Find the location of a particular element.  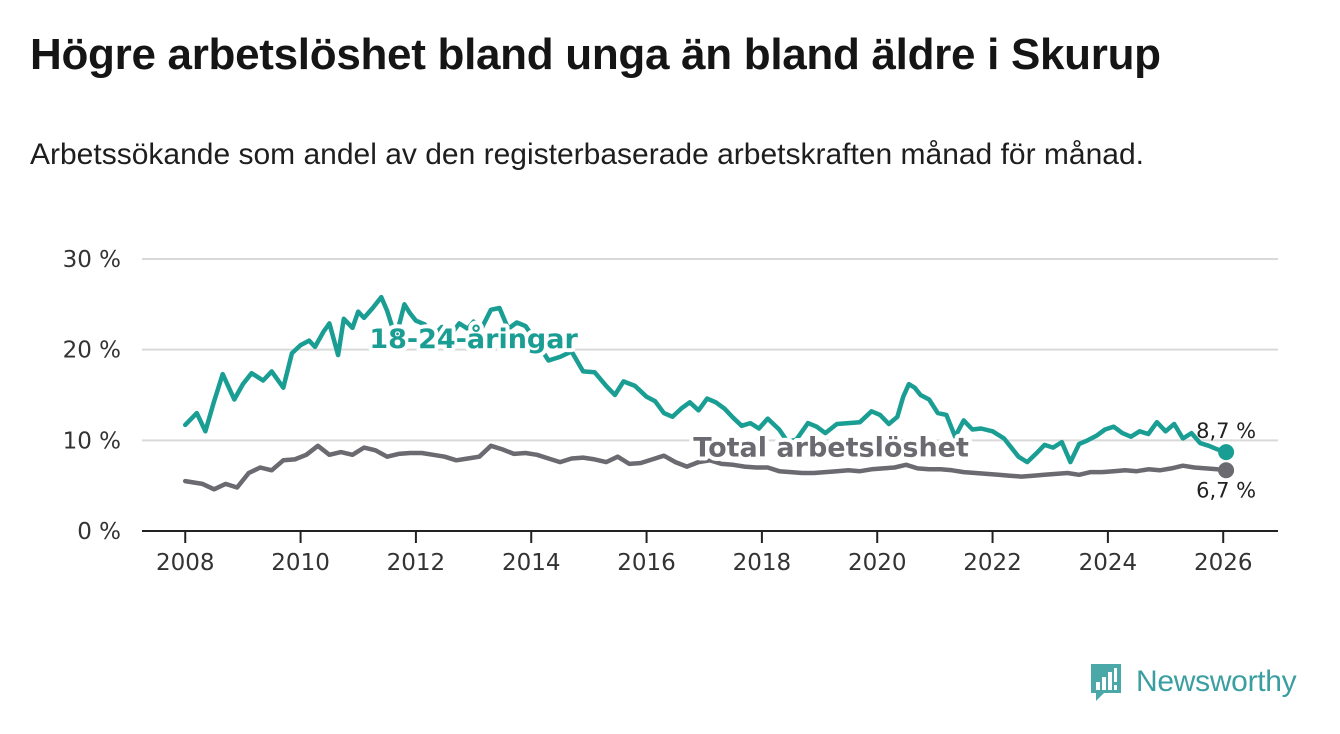

series-label-youth: 18-24-åringar is located at coordinates (473, 339).